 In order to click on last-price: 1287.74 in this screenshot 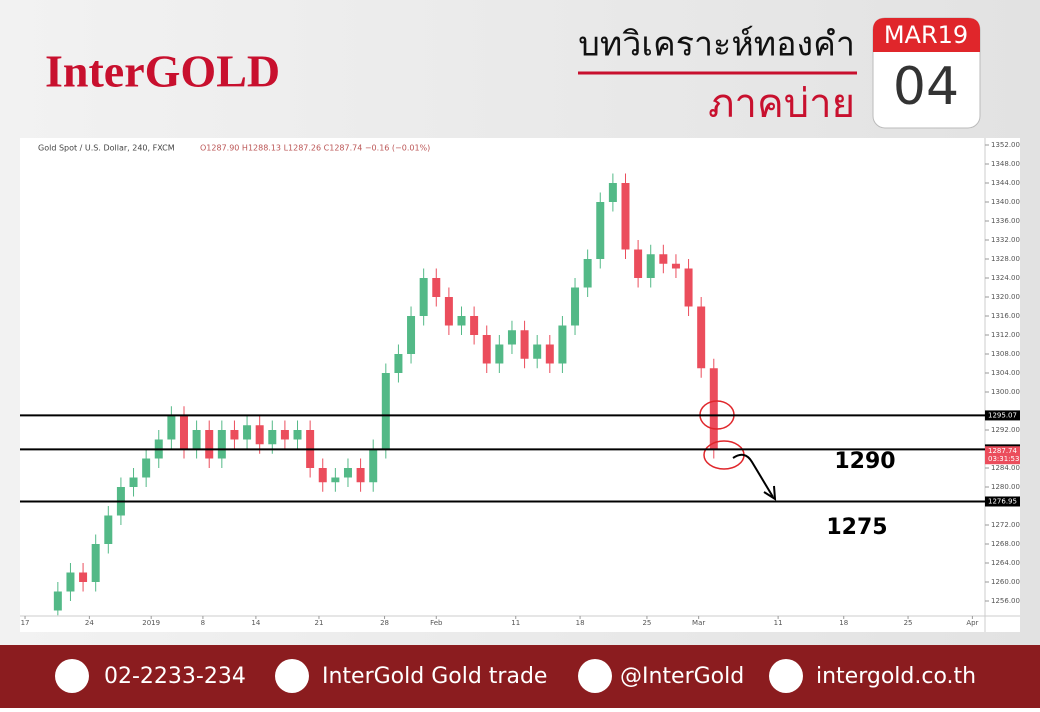, I will do `click(1002, 451)`.